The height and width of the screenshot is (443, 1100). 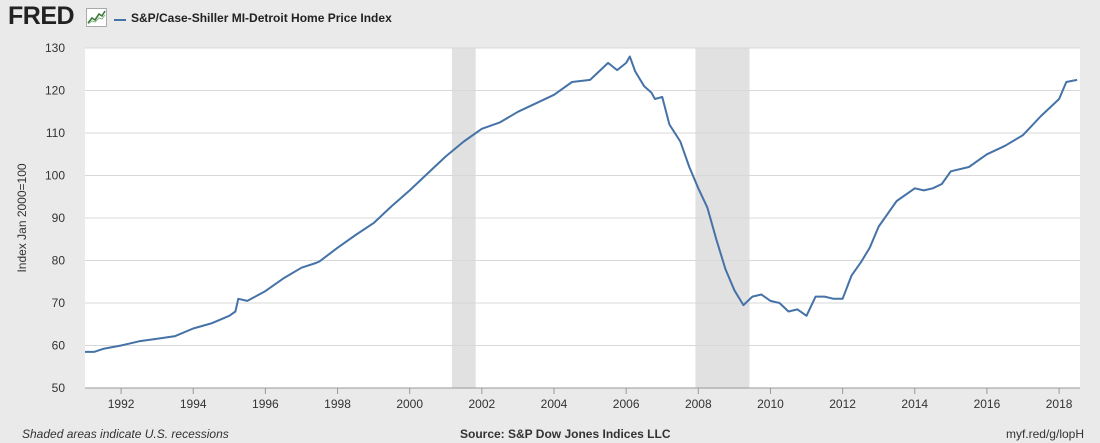 I want to click on short-link: myf.red/g/lopH, so click(x=1044, y=434).